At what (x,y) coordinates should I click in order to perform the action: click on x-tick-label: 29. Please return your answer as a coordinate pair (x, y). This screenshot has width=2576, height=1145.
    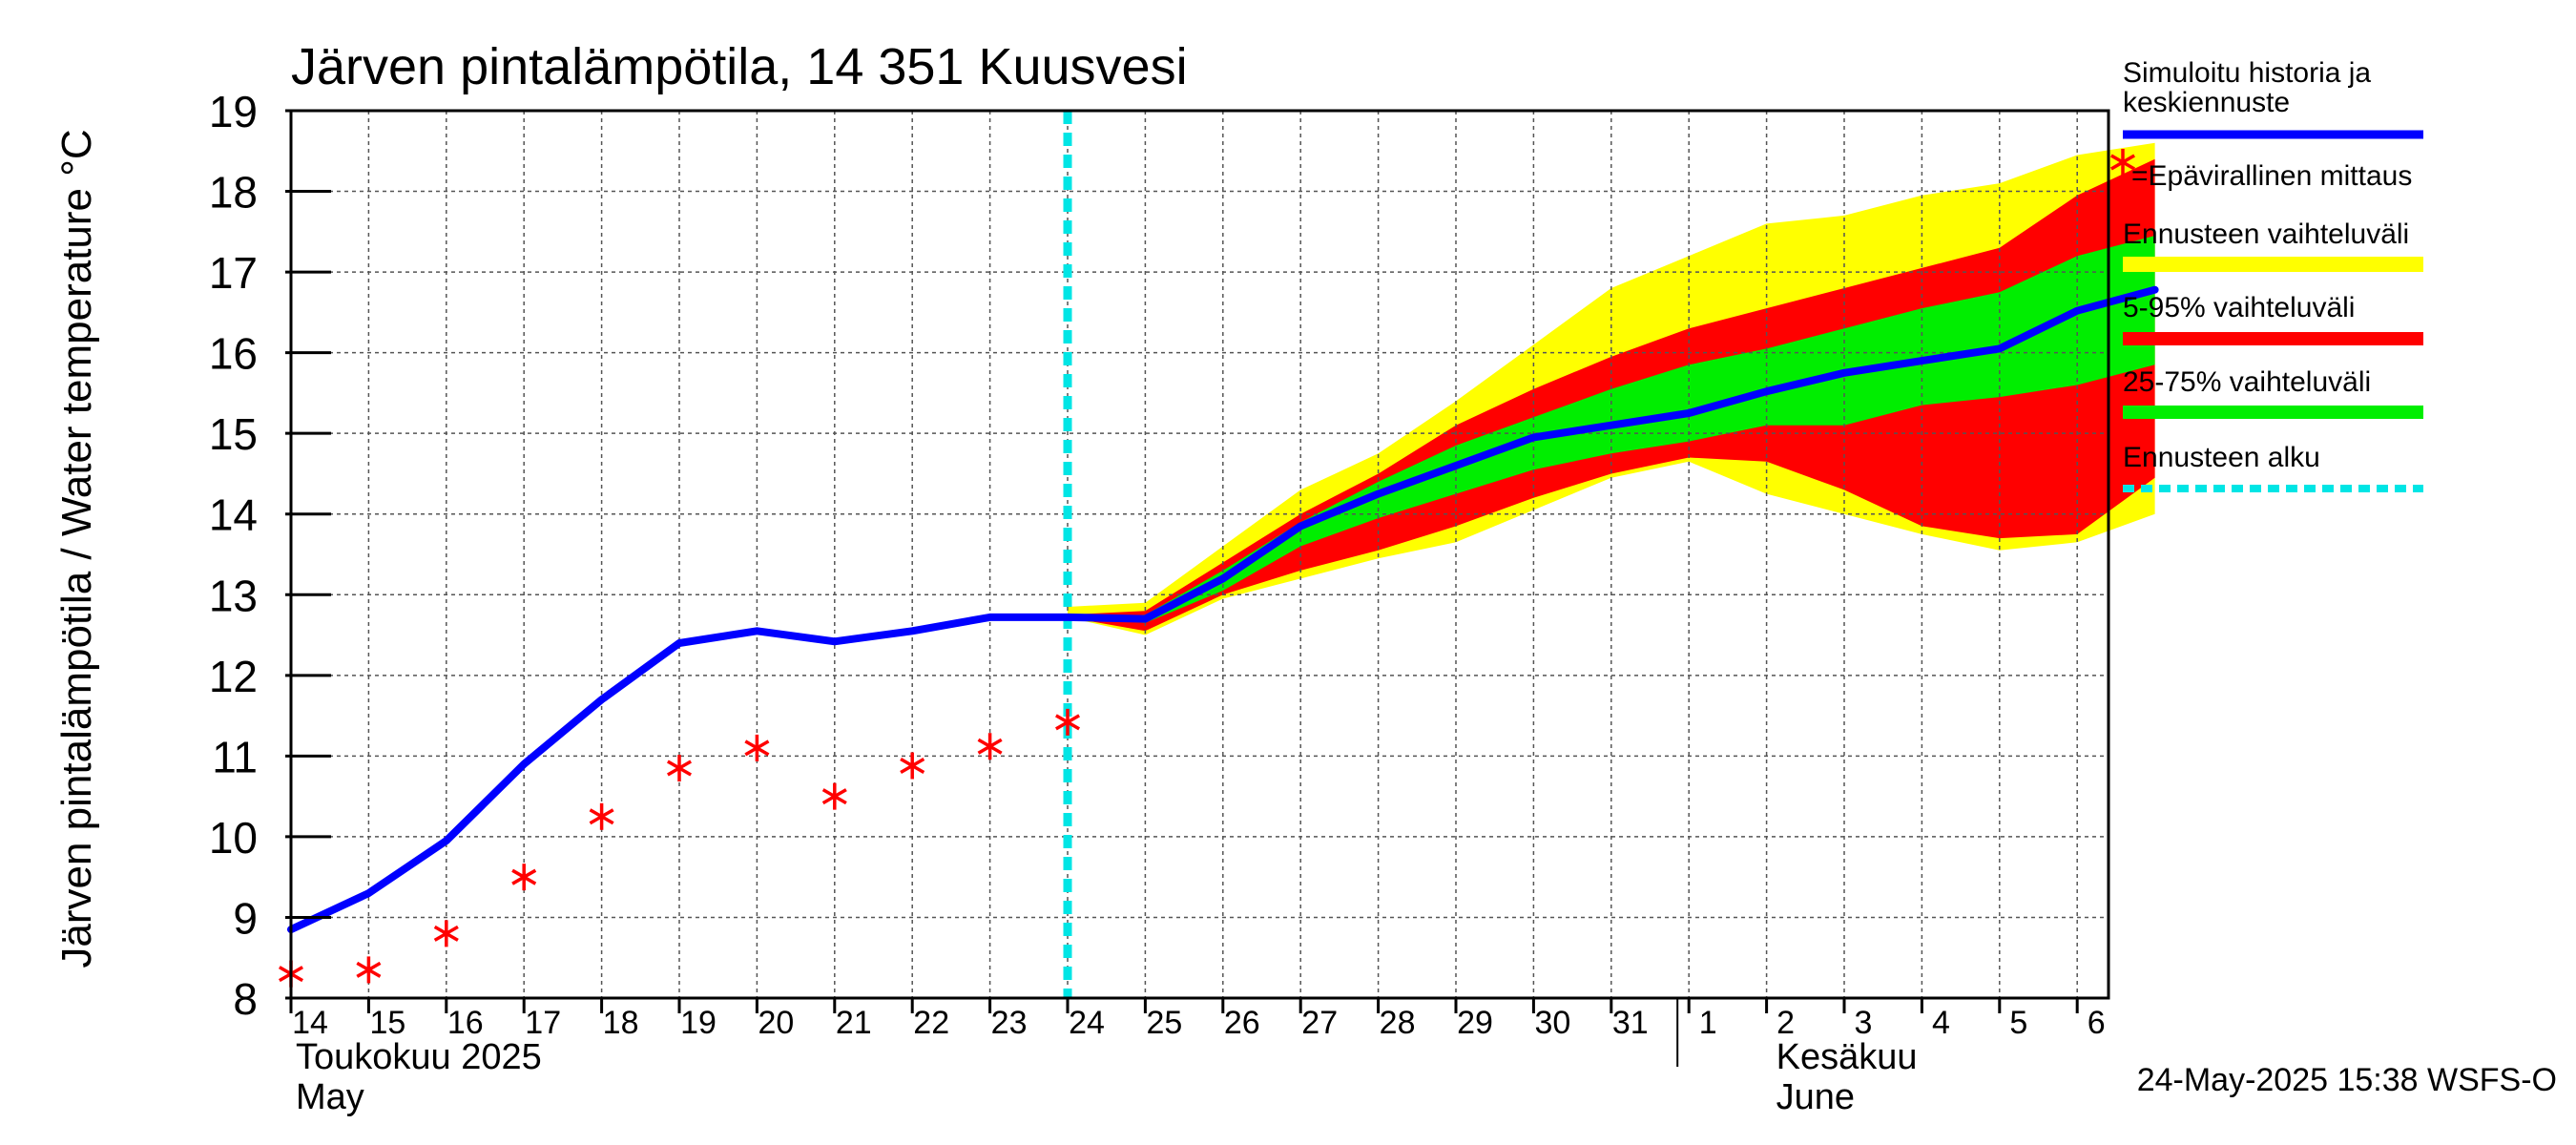
    Looking at the image, I should click on (1475, 1023).